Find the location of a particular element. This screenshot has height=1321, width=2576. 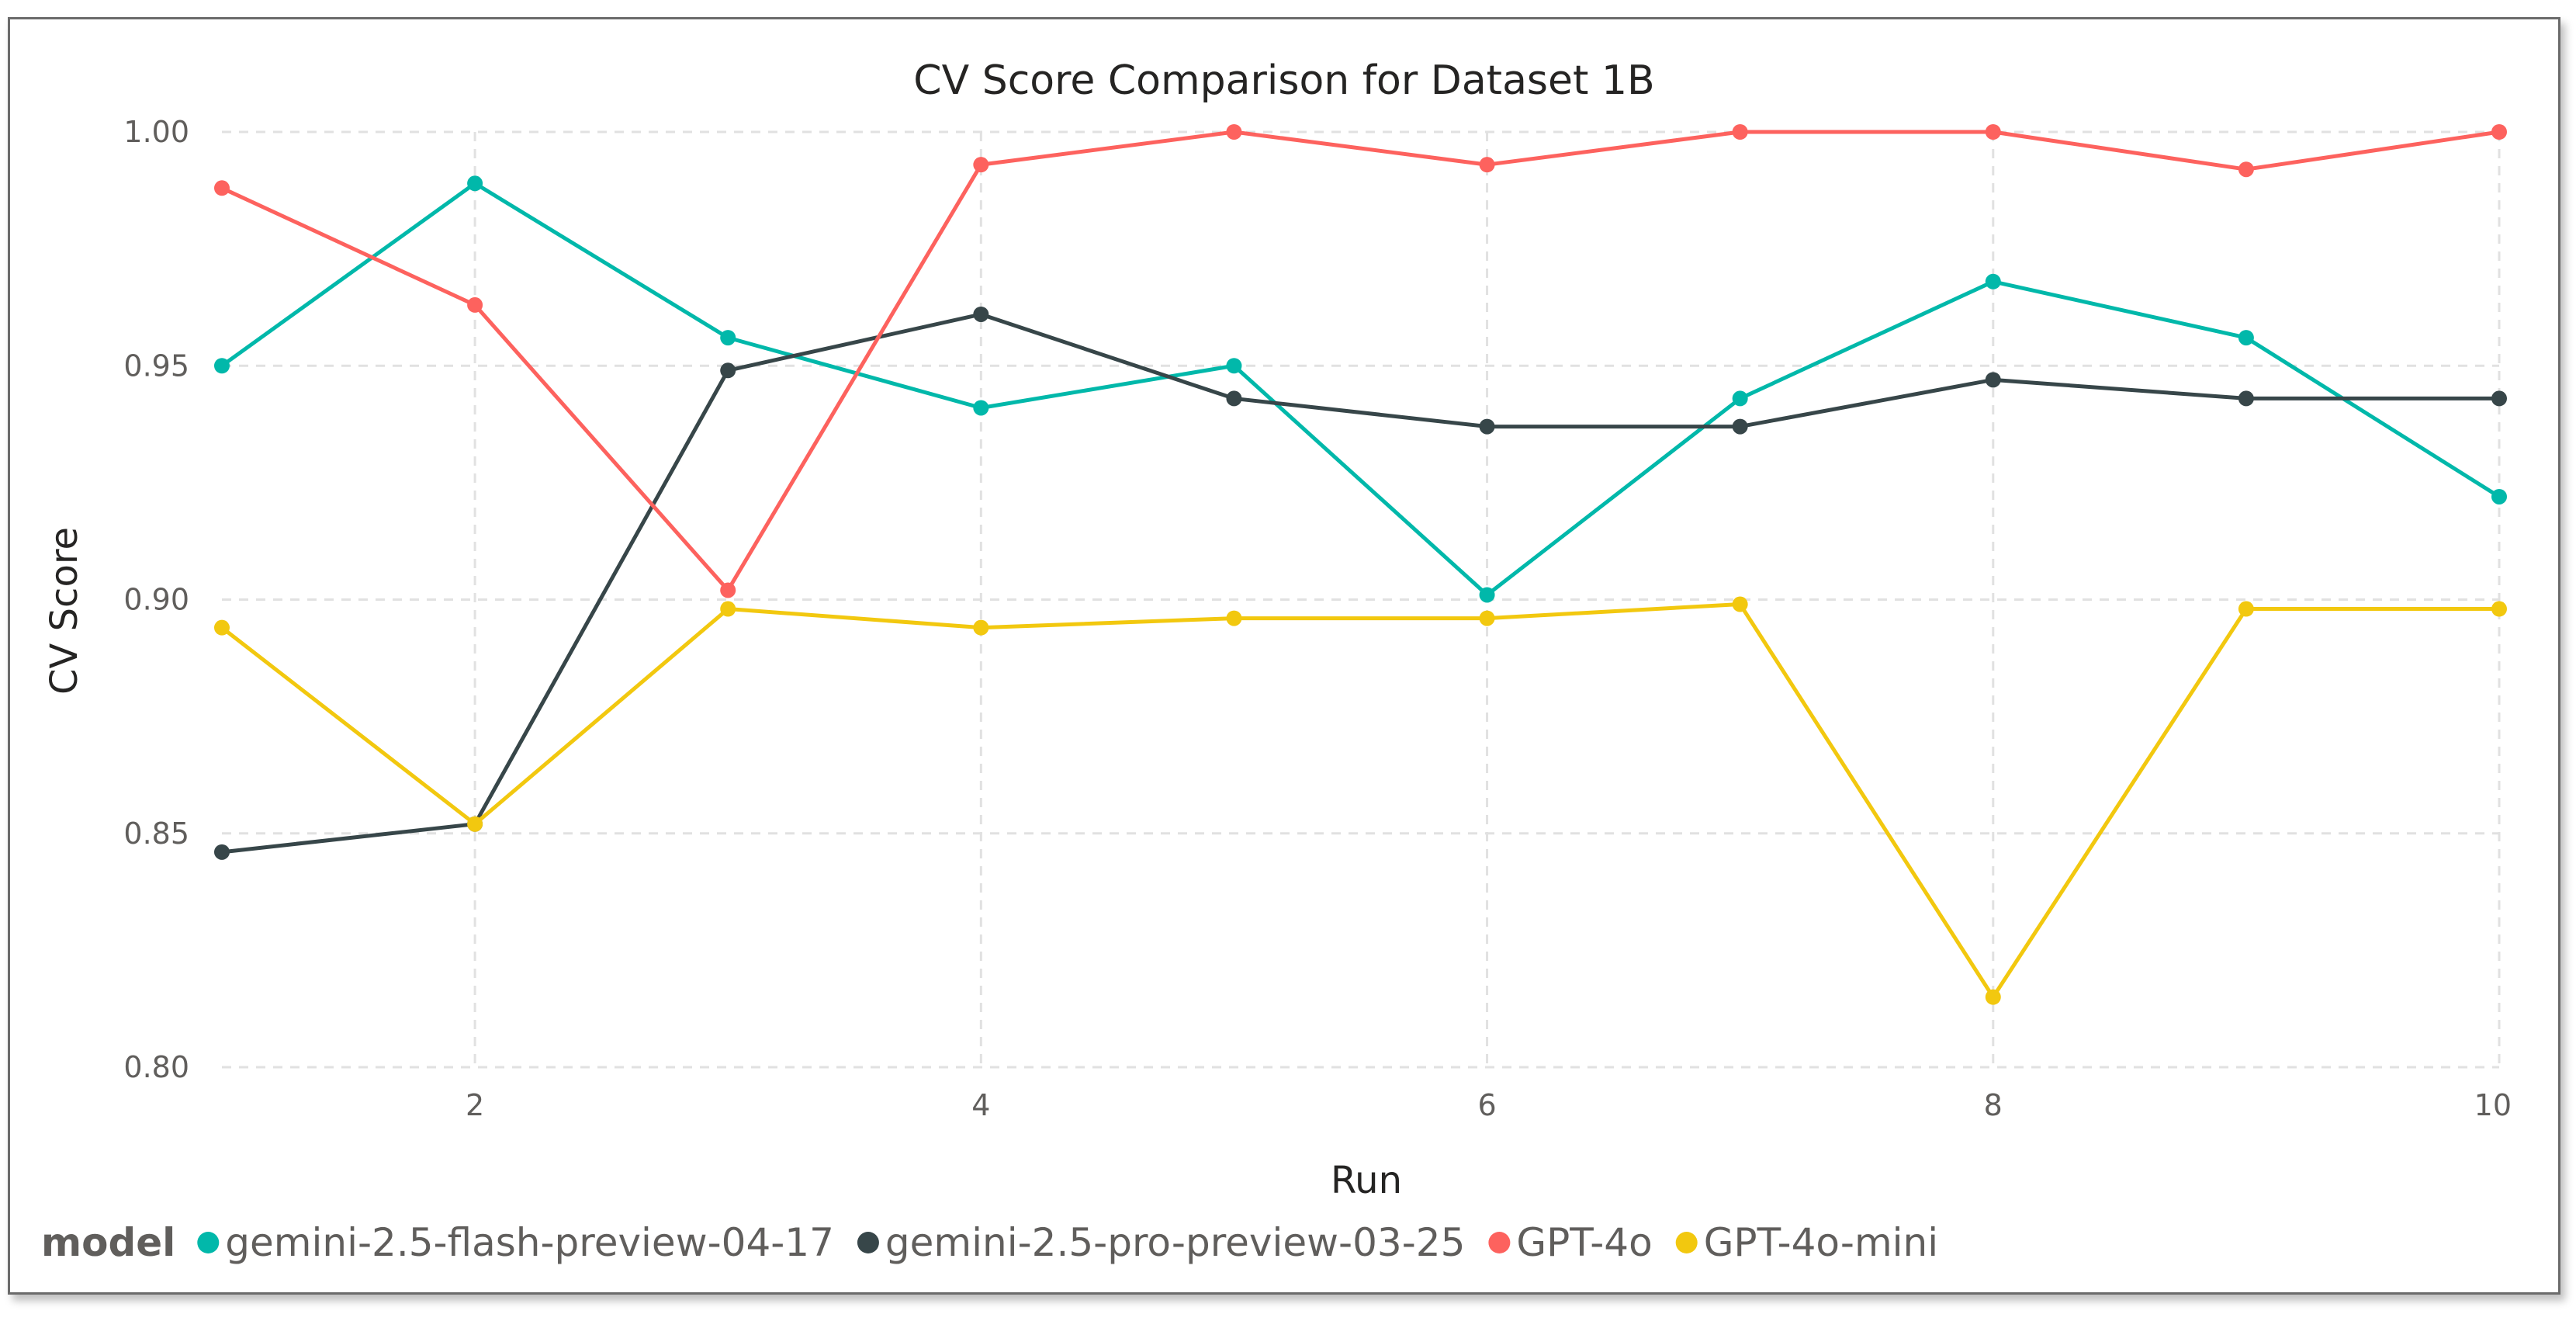

legend-title: model is located at coordinates (108, 1242).